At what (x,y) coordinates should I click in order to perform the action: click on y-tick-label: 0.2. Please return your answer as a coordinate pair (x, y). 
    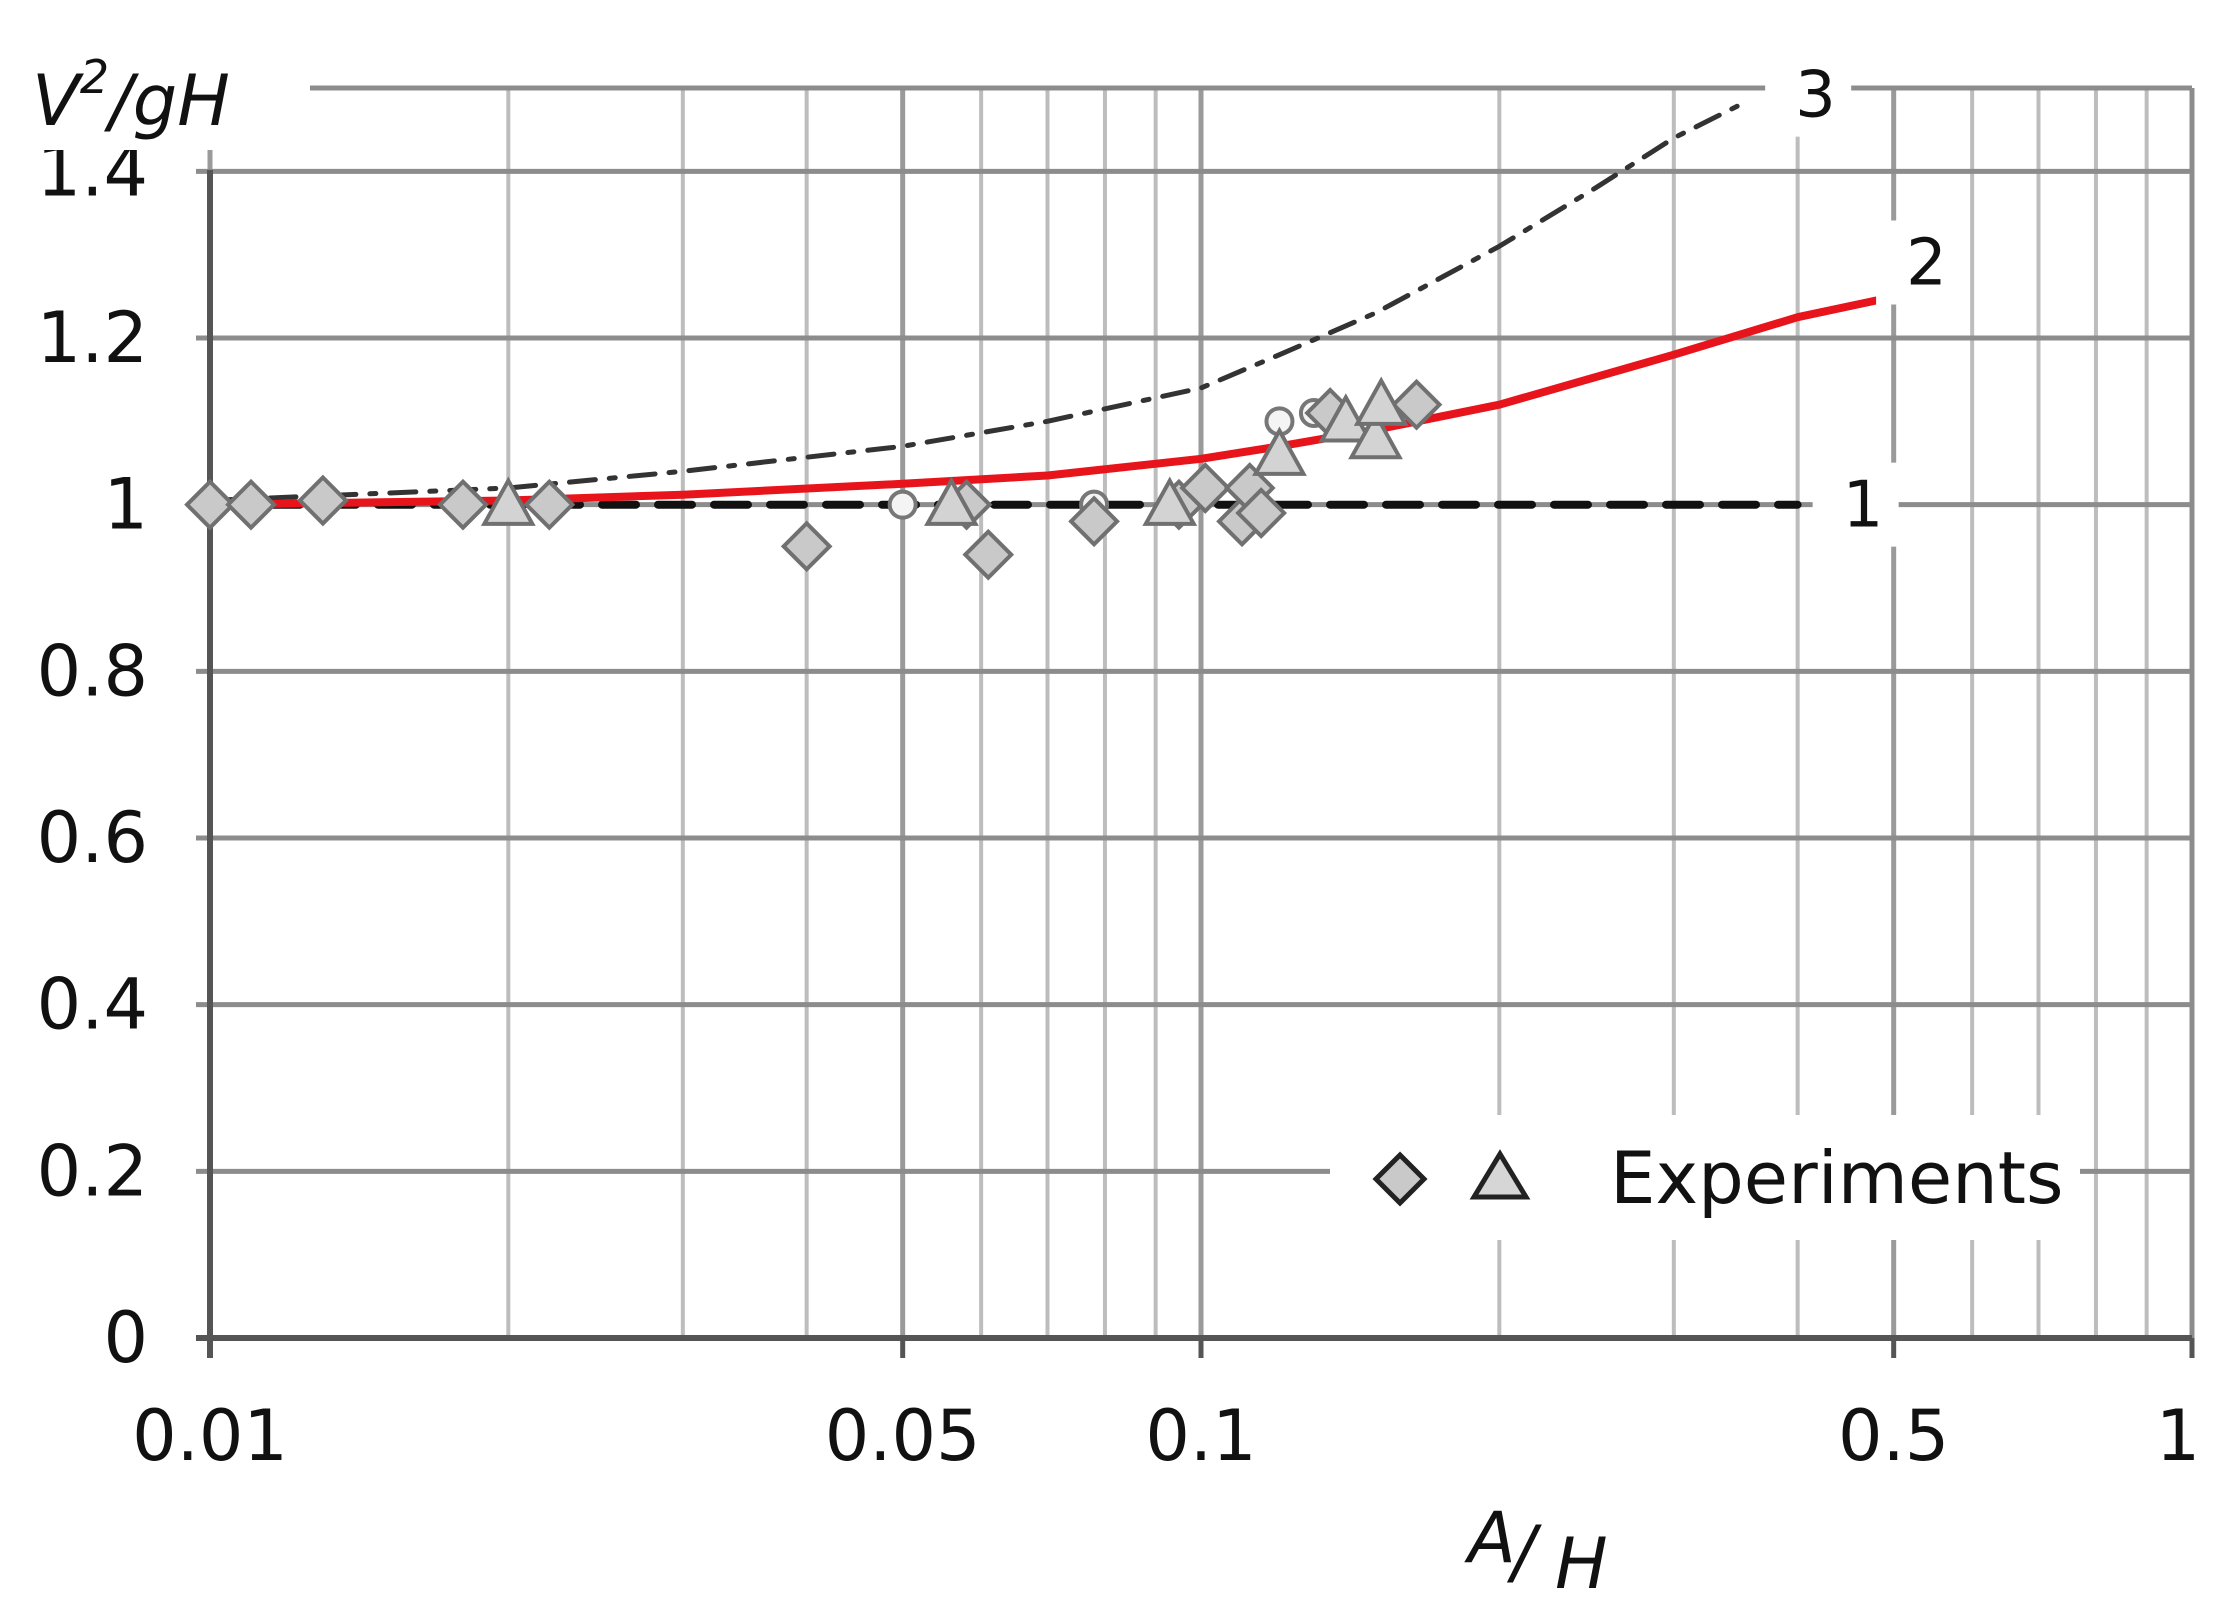
    Looking at the image, I should click on (92, 1171).